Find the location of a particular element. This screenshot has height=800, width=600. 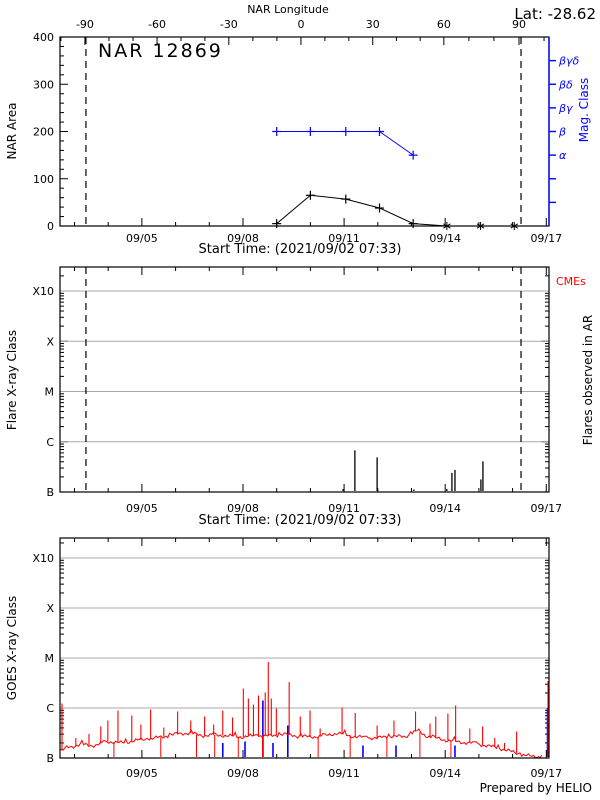

mag-class-axis-label: Mag. Class is located at coordinates (584, 110).